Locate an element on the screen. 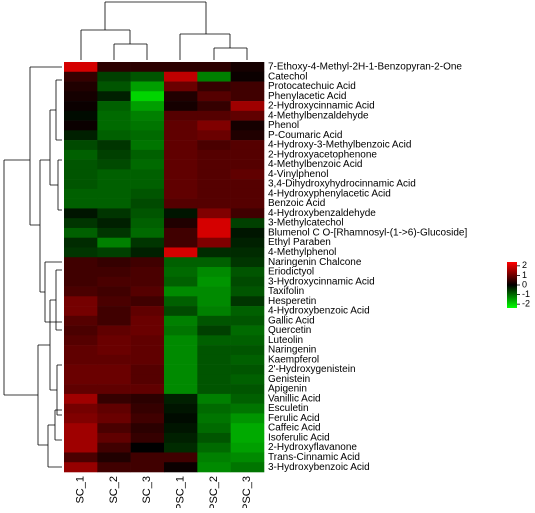 The image size is (535, 513). colorbar-tick-label: 0 is located at coordinates (524, 284).